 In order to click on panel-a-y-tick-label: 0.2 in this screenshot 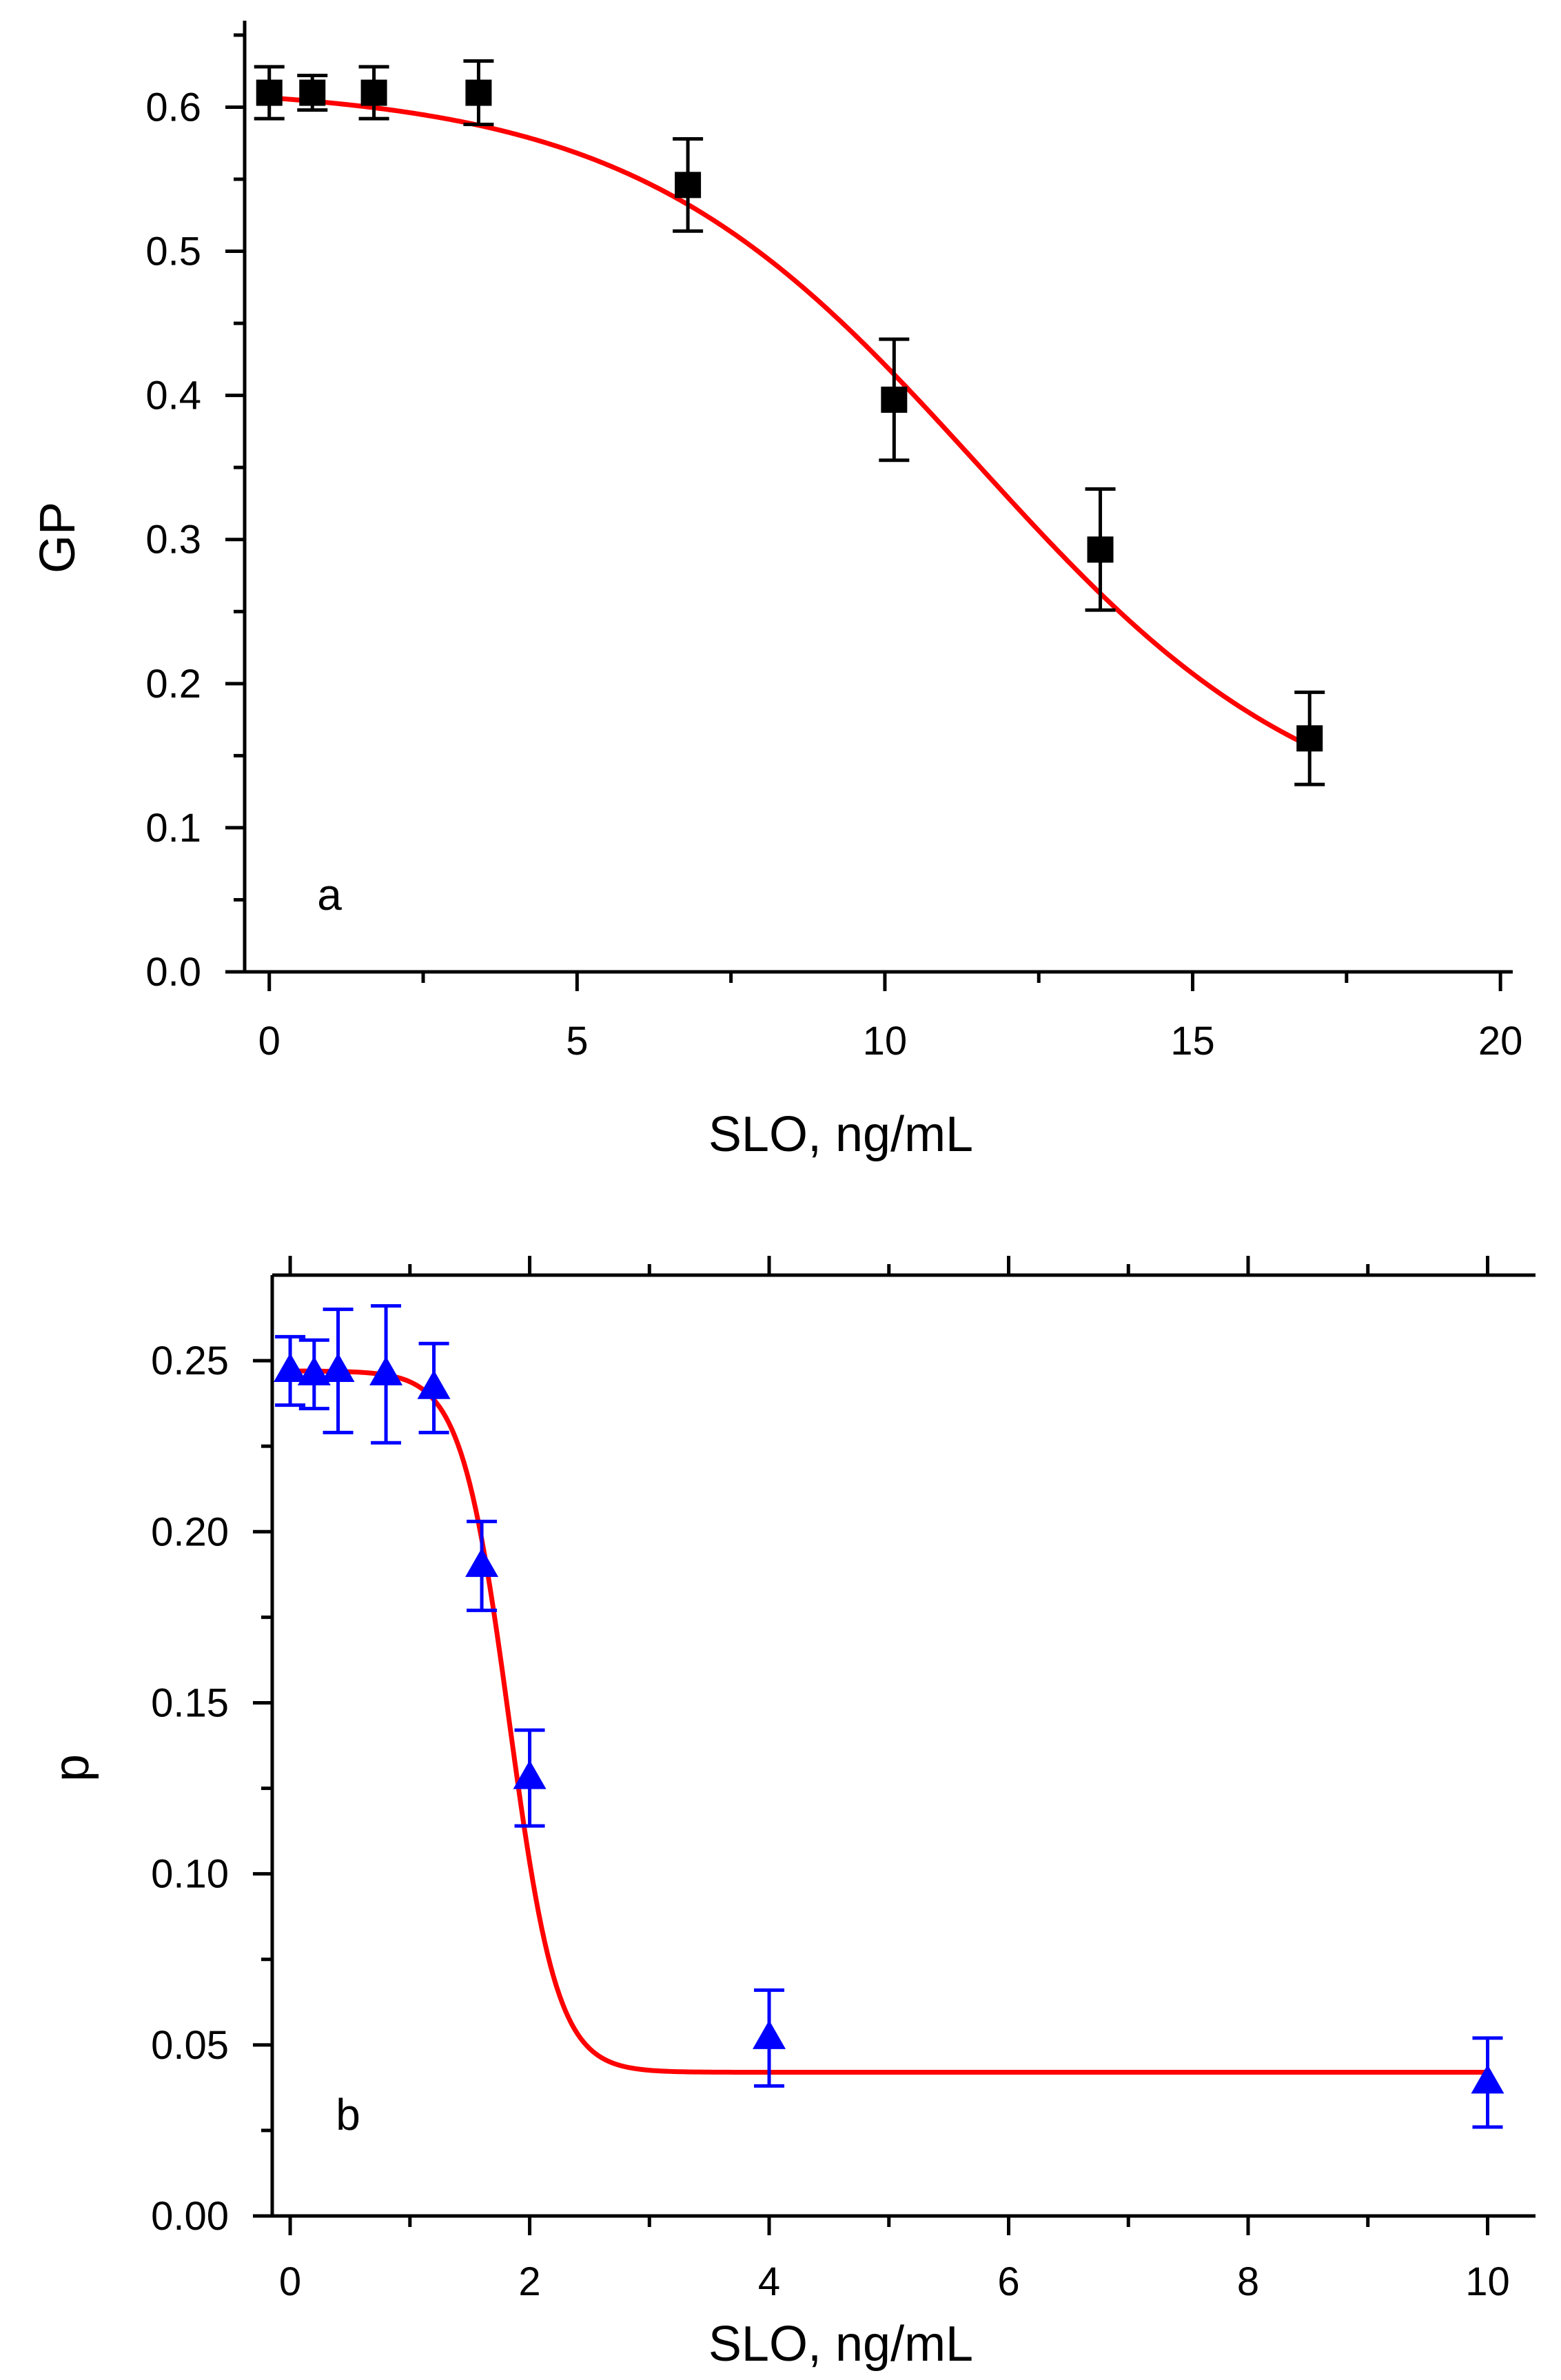, I will do `click(173, 684)`.